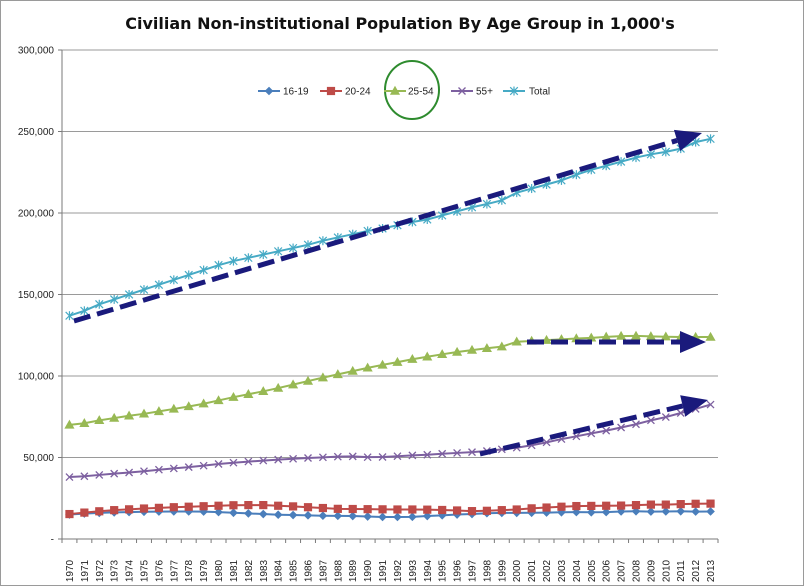  What do you see at coordinates (473, 570) in the screenshot?
I see `x-tick-label: 1997` at bounding box center [473, 570].